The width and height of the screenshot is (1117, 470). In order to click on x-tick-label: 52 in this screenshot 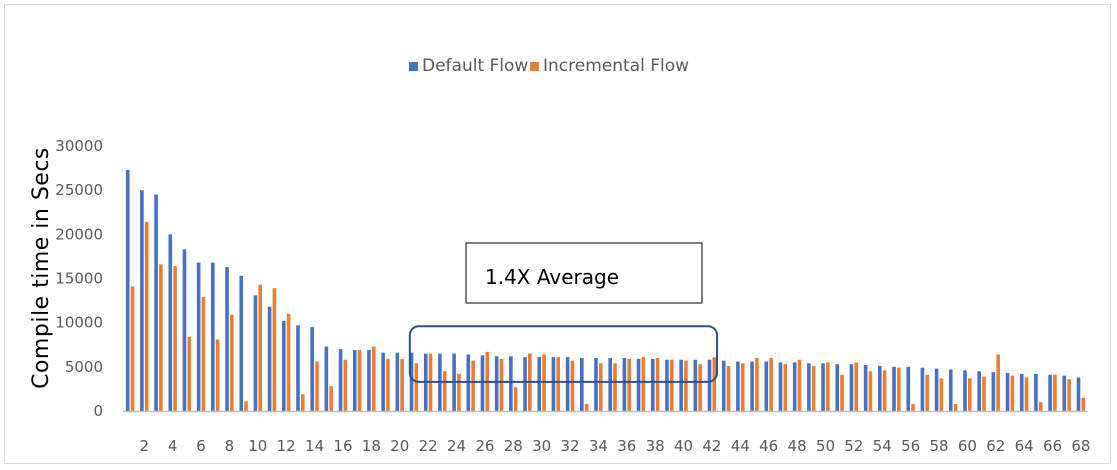, I will do `click(853, 446)`.